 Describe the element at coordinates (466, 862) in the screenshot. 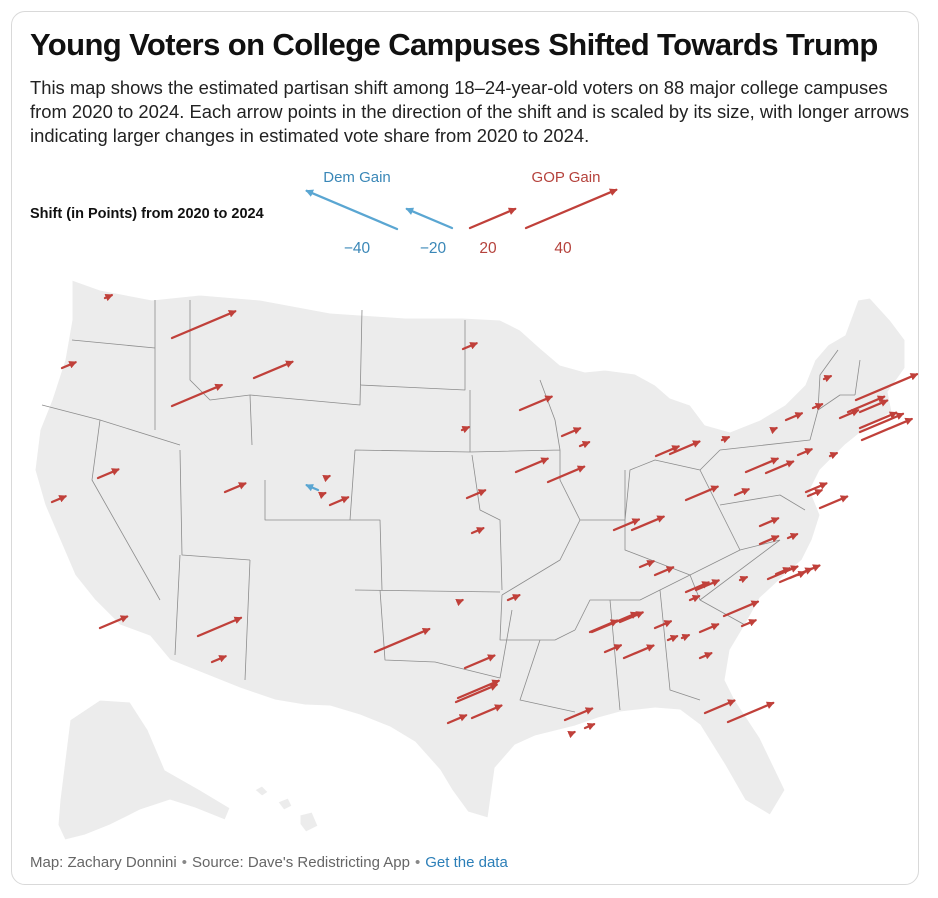

I see `get-data-link: Get the data` at that location.